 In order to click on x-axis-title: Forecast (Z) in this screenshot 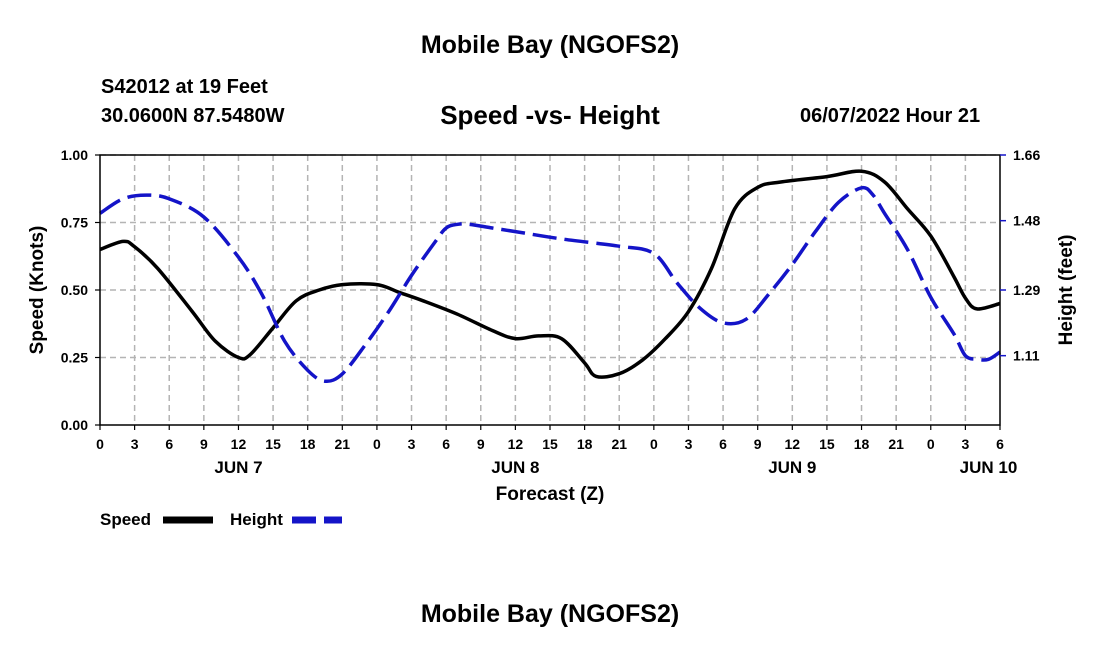, I will do `click(550, 494)`.